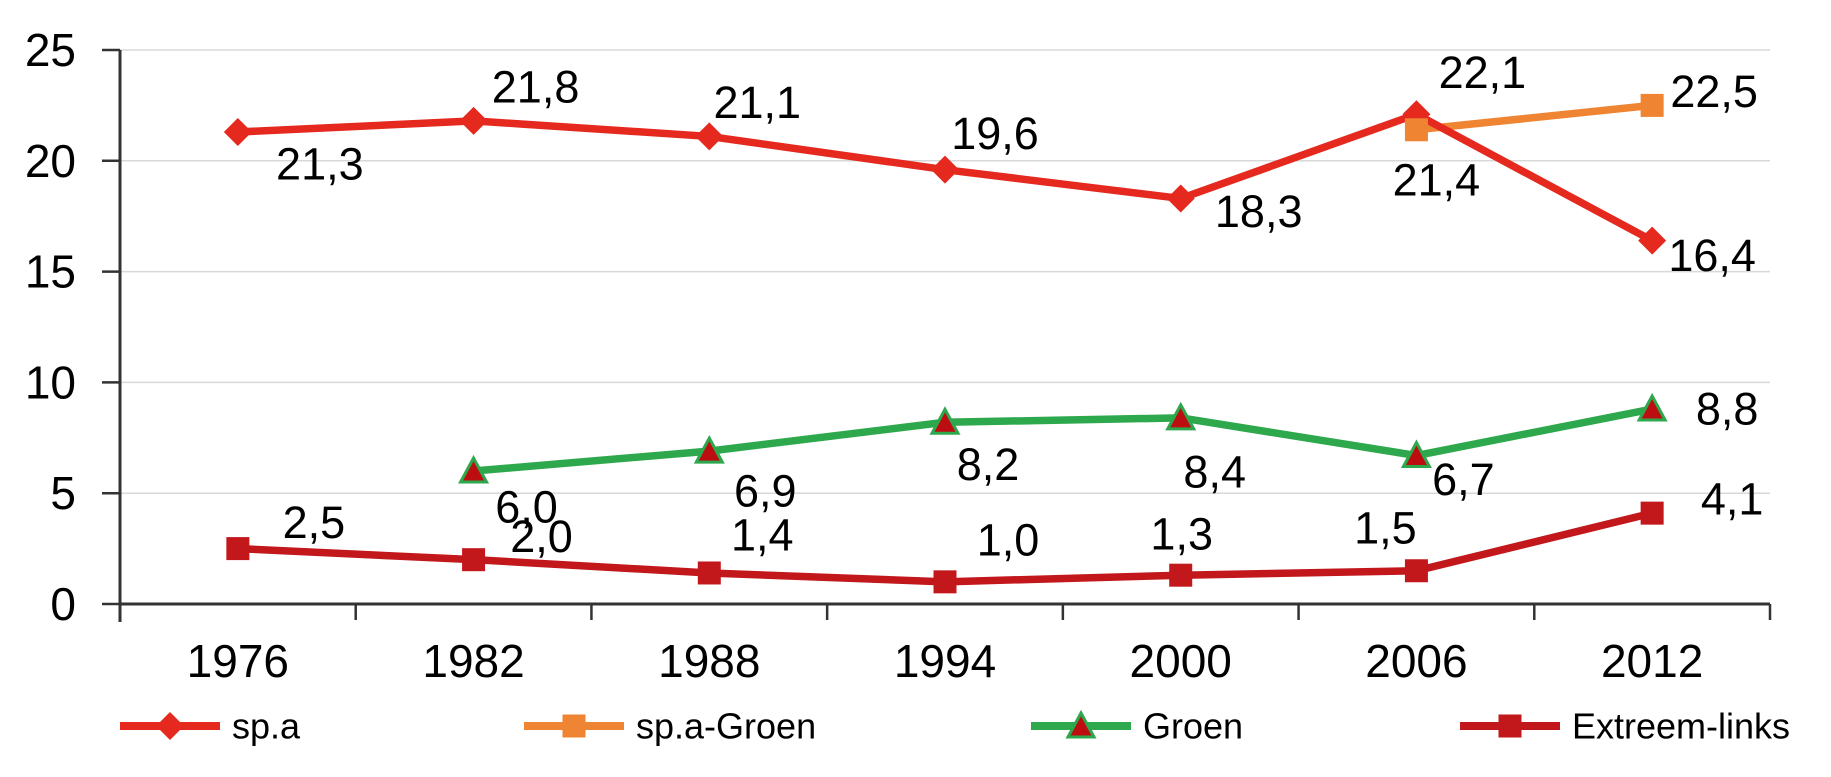 The height and width of the screenshot is (777, 1831). What do you see at coordinates (945, 582) in the screenshot?
I see `point-Extreem-links-1994` at bounding box center [945, 582].